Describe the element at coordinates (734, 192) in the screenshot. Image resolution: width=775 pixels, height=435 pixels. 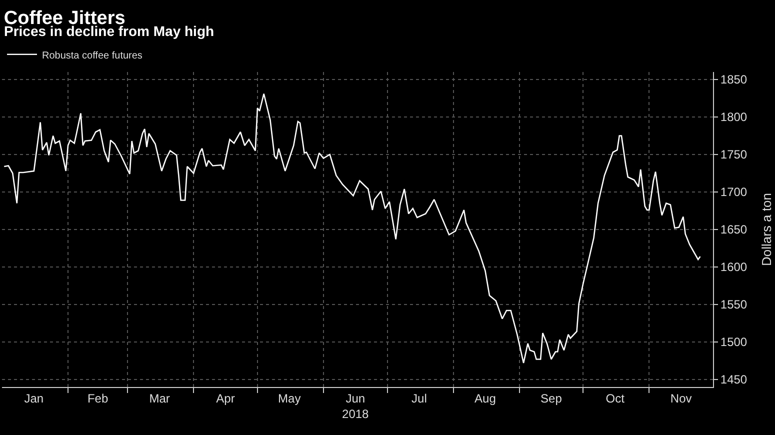
I see `y-tick-label: 1700` at that location.